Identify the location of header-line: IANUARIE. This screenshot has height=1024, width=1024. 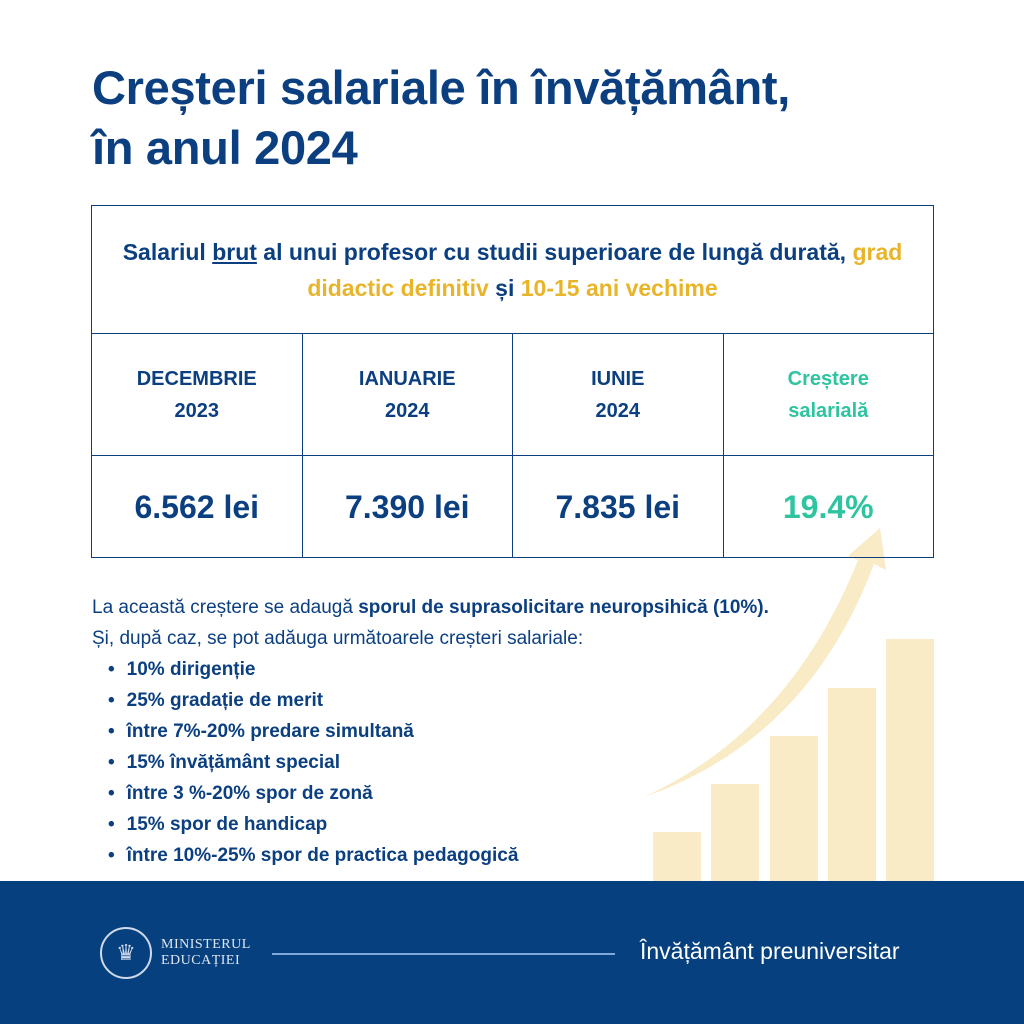
(407, 378).